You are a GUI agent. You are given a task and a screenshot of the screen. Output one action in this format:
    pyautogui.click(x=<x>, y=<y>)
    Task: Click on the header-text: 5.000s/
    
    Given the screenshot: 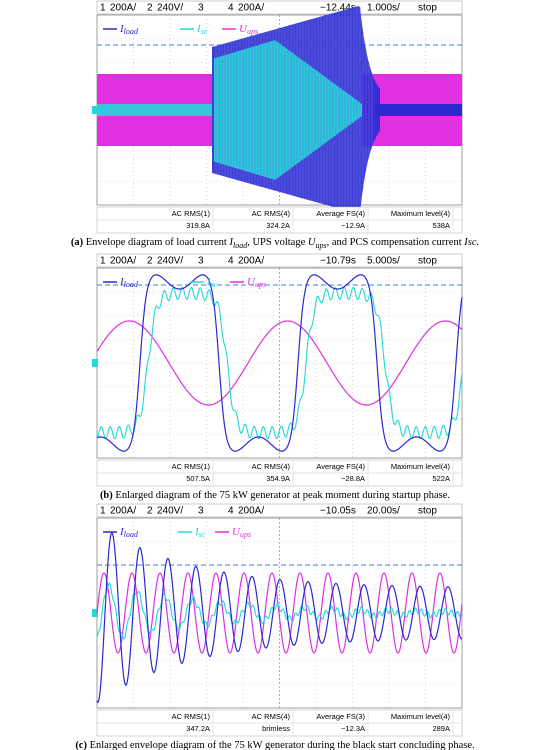 What is the action you would take?
    pyautogui.click(x=383, y=261)
    